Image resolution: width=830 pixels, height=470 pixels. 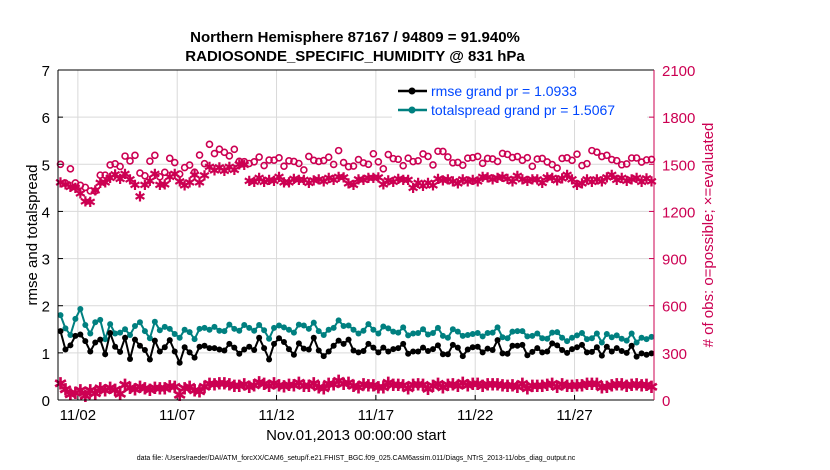 I want to click on right-y-tick-label: 300, so click(x=674, y=354).